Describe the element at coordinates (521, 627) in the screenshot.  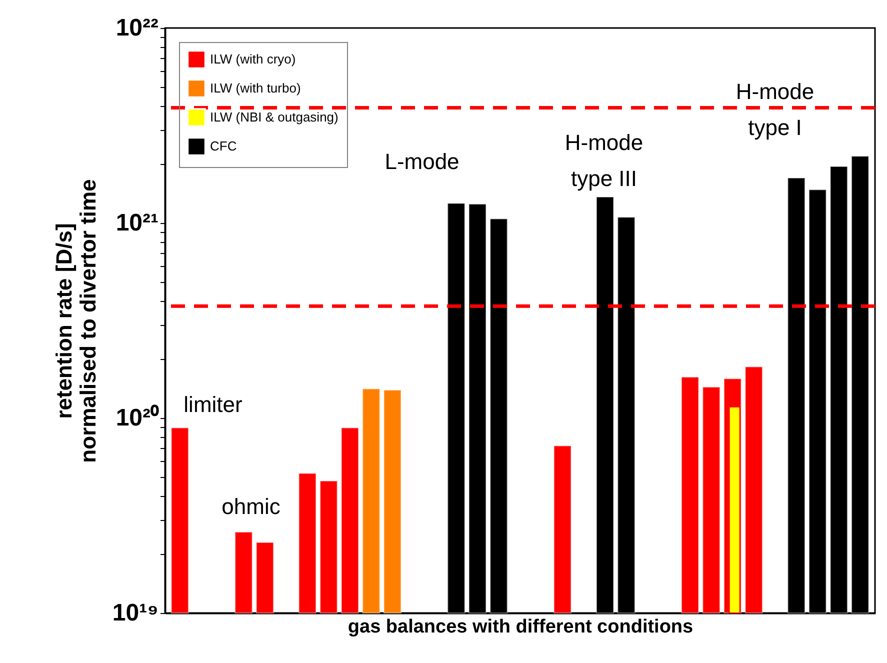
I see `x-axis-title: gas balances with different conditions` at that location.